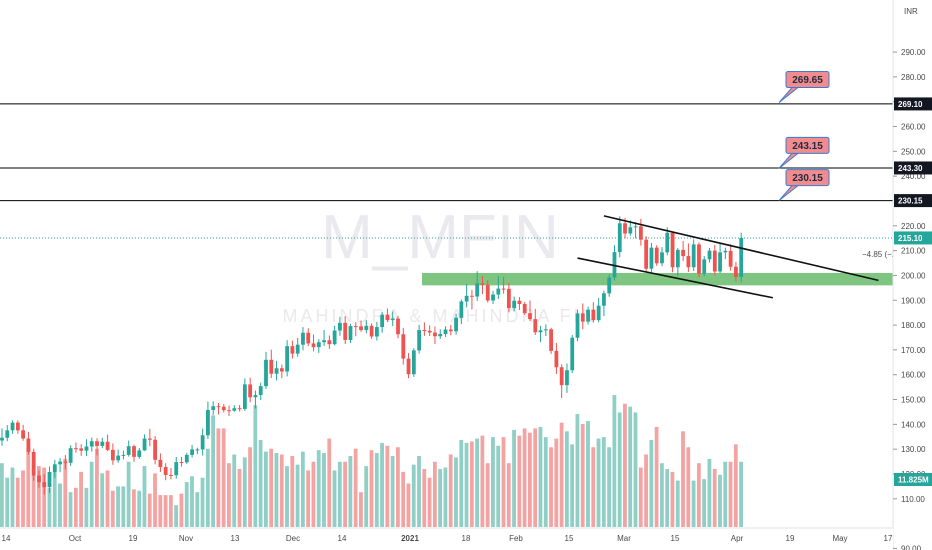 The image size is (932, 550). I want to click on price-callouts: 269.65 243.15 230.15, so click(804, 136).